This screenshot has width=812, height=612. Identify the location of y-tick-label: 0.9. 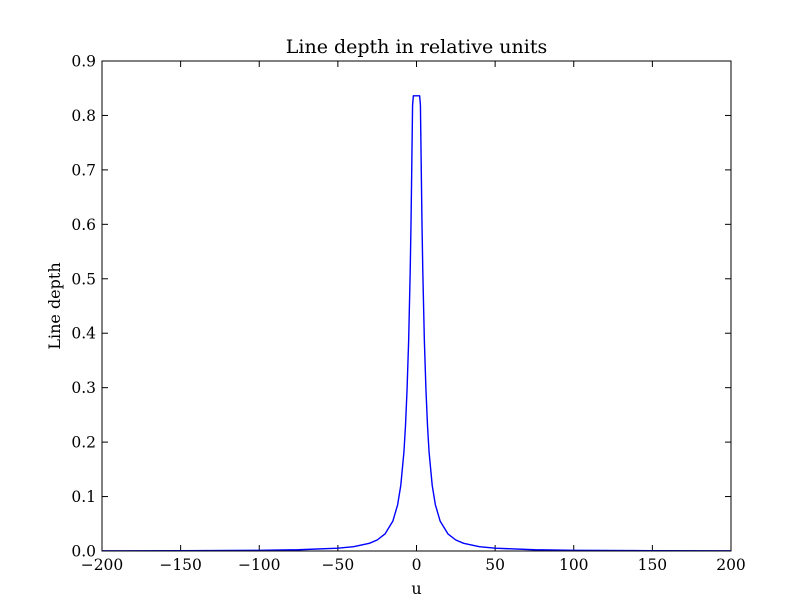
(83, 62).